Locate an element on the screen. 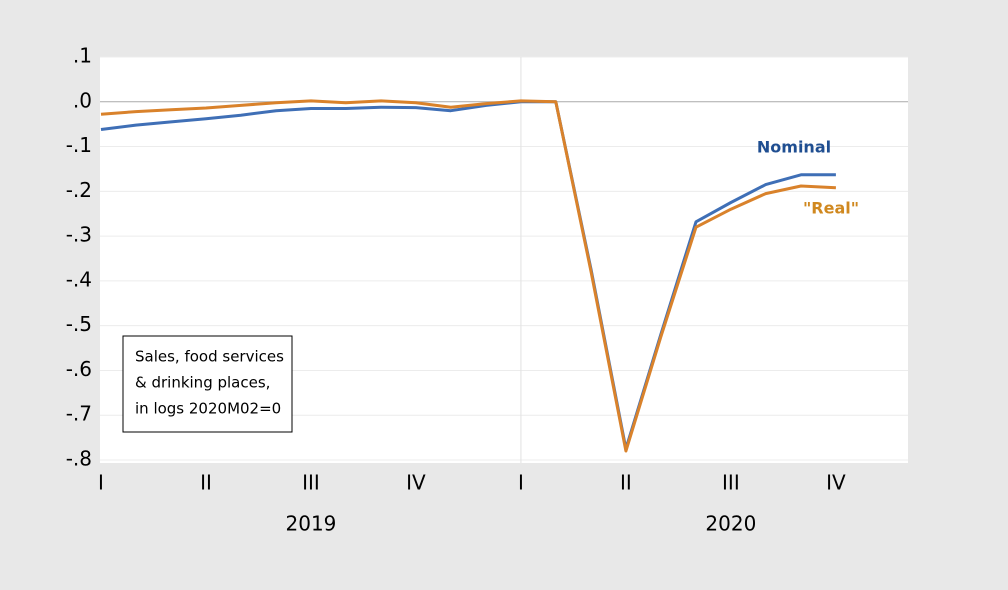 This screenshot has width=1008, height=590. y-tick-label: -.5 is located at coordinates (79, 324).